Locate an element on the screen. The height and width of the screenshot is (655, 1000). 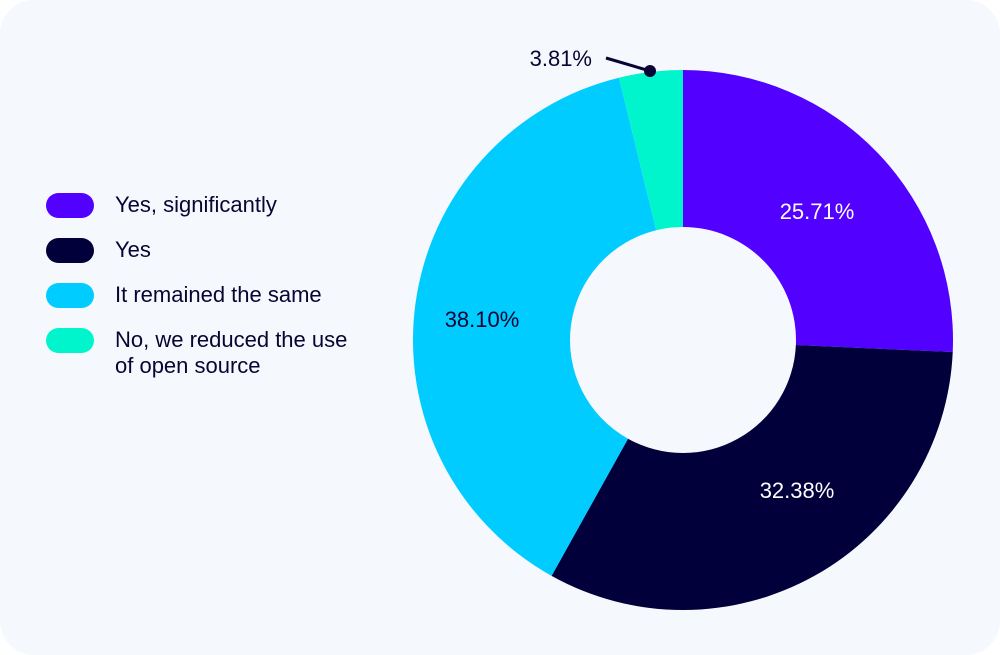
legend-label: Yes, significantly is located at coordinates (196, 204).